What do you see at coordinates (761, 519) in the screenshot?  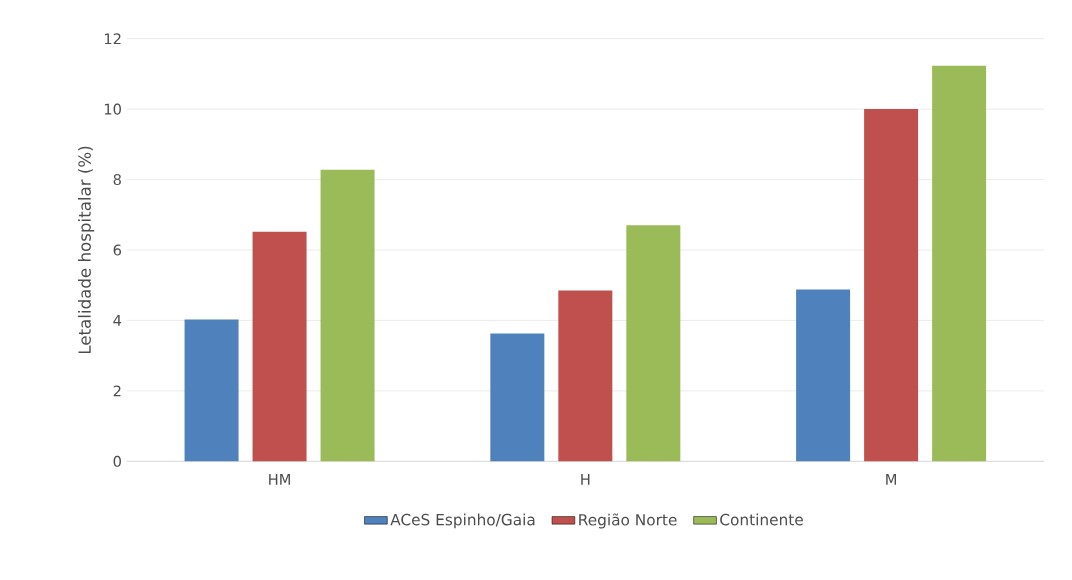 I see `legend-label: Continente` at bounding box center [761, 519].